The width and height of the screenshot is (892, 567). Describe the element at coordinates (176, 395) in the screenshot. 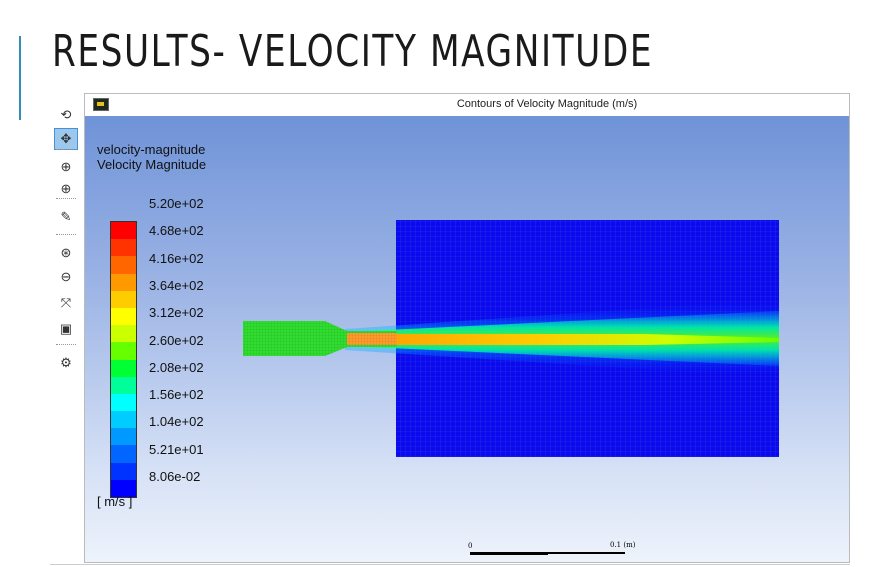

I see `legend-tick-label: 1.56e+02` at that location.